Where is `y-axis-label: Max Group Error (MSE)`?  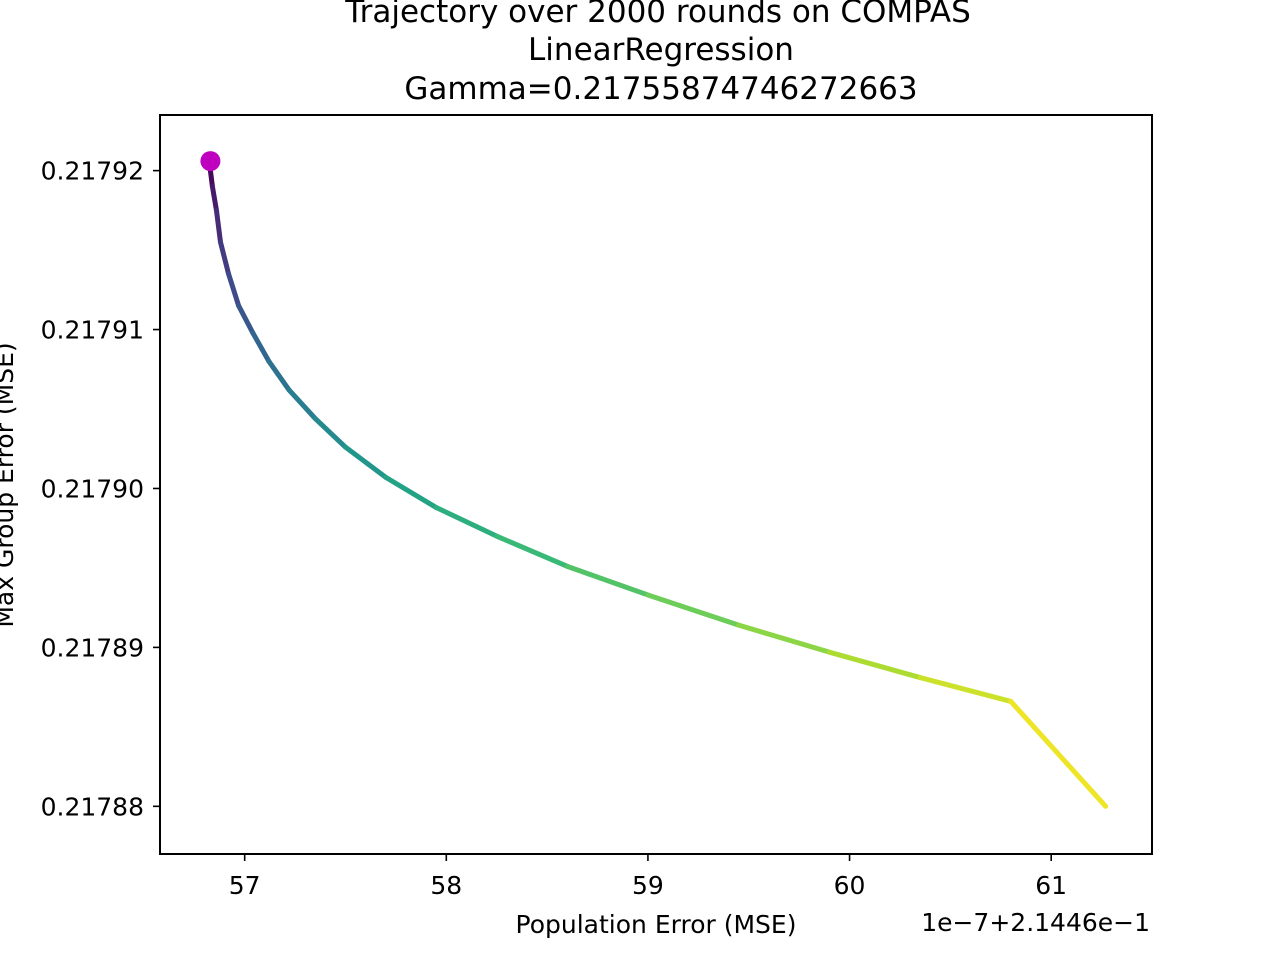 y-axis-label: Max Group Error (MSE) is located at coordinates (9, 484).